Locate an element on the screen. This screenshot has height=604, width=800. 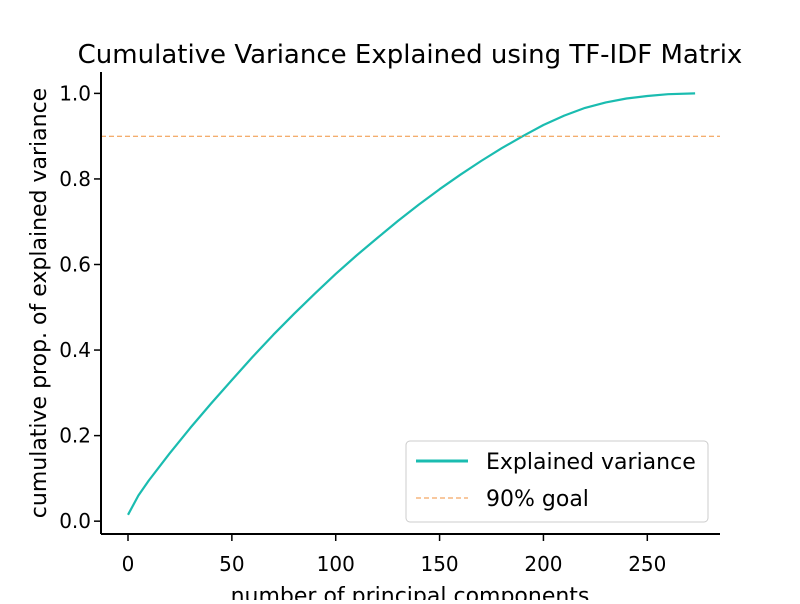
legend: Explained variance 90% goal is located at coordinates (557, 481).